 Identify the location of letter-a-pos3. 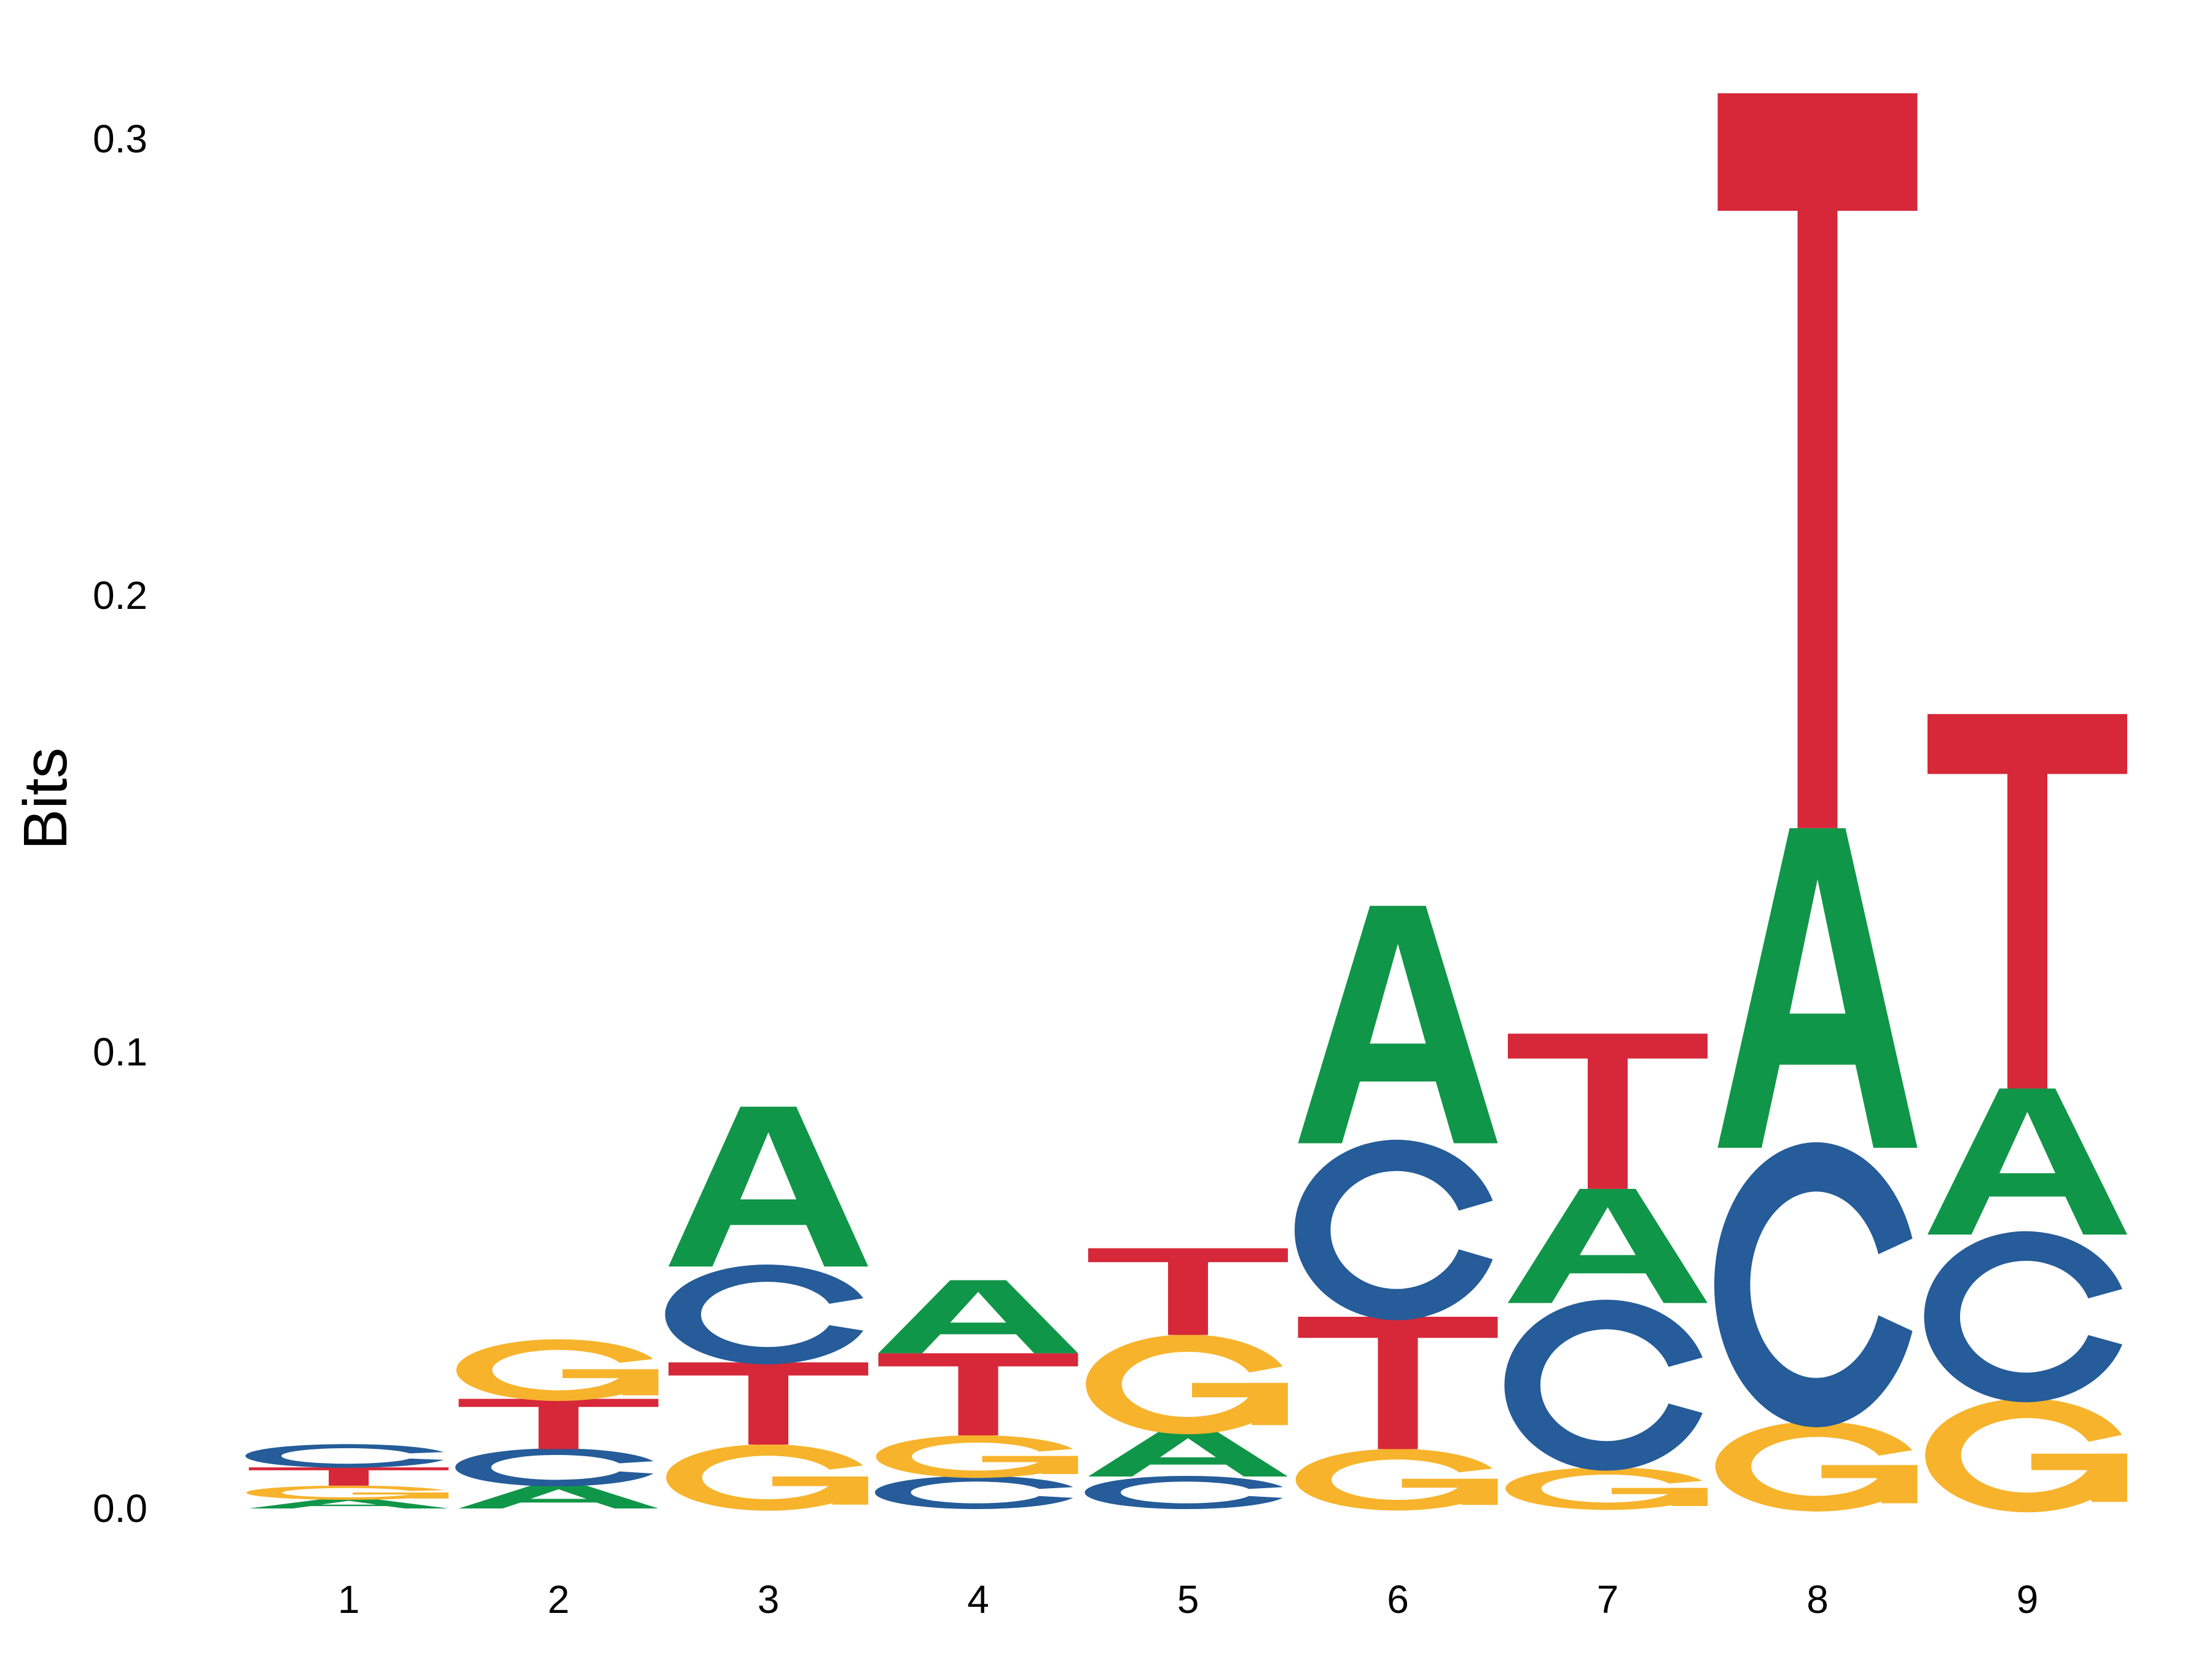
(768, 1187).